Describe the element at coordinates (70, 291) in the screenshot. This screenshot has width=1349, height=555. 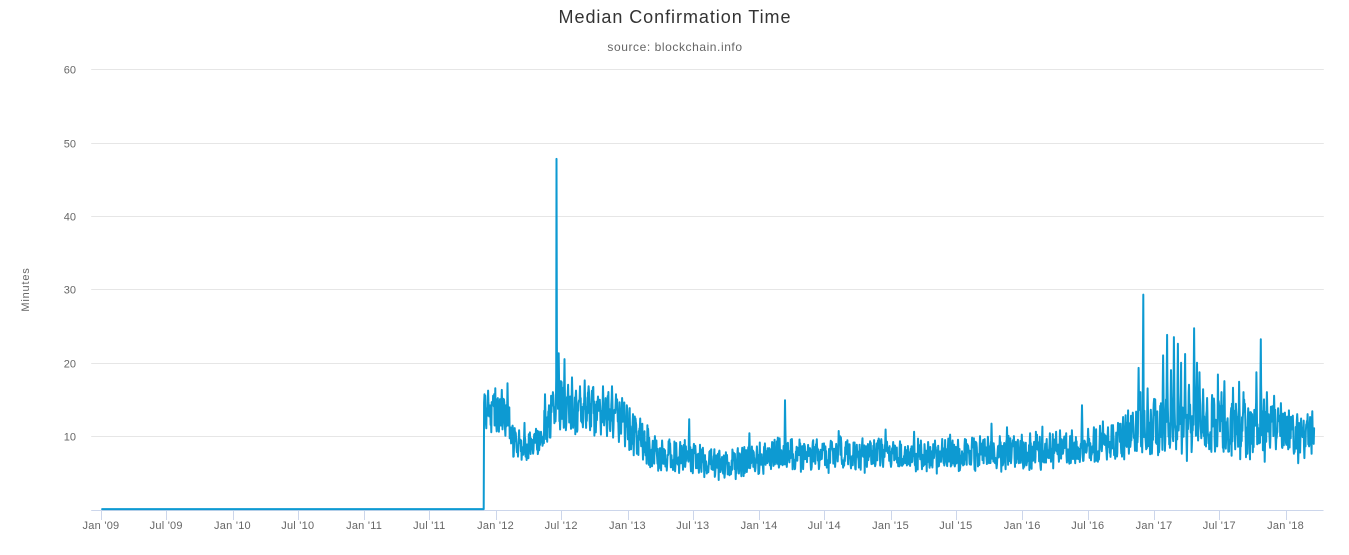
I see `svg-text: 30` at that location.